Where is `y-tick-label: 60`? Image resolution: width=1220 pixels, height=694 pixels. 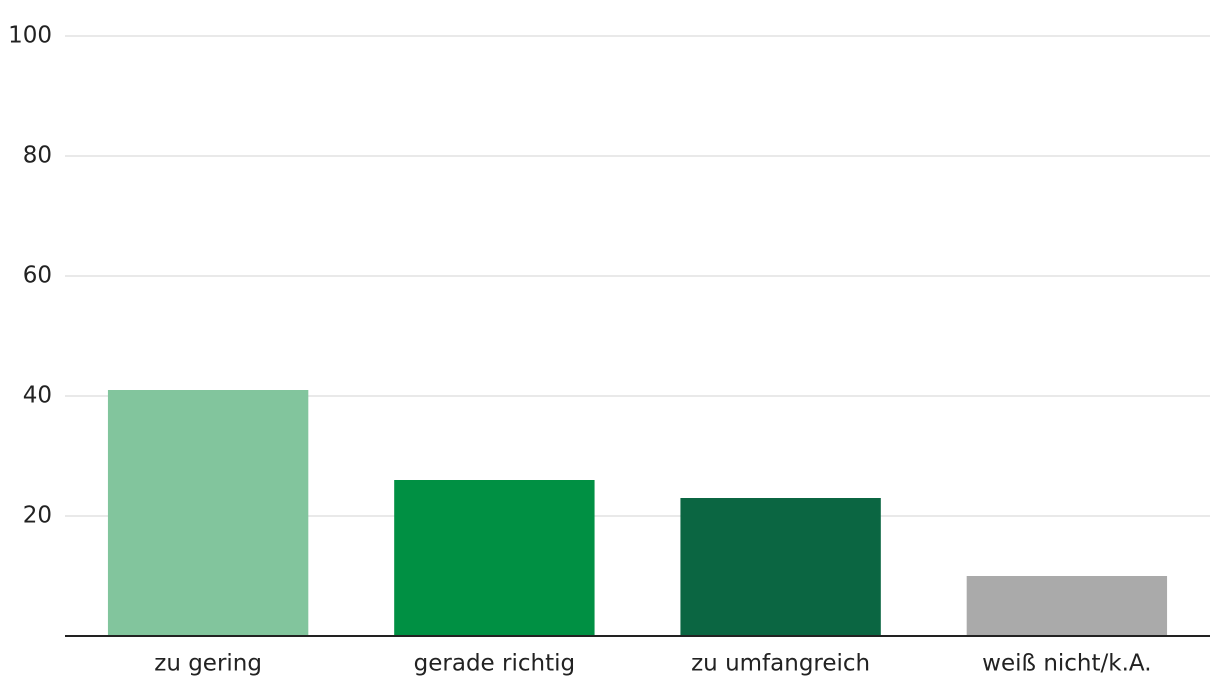 y-tick-label: 60 is located at coordinates (37, 276).